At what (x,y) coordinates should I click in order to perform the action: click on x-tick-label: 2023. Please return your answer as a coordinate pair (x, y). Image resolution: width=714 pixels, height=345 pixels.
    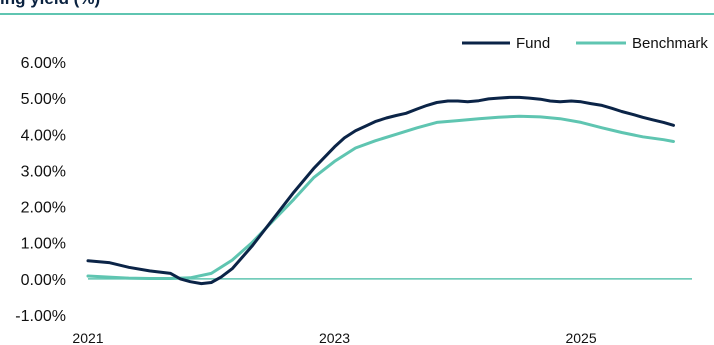
    Looking at the image, I should click on (334, 337).